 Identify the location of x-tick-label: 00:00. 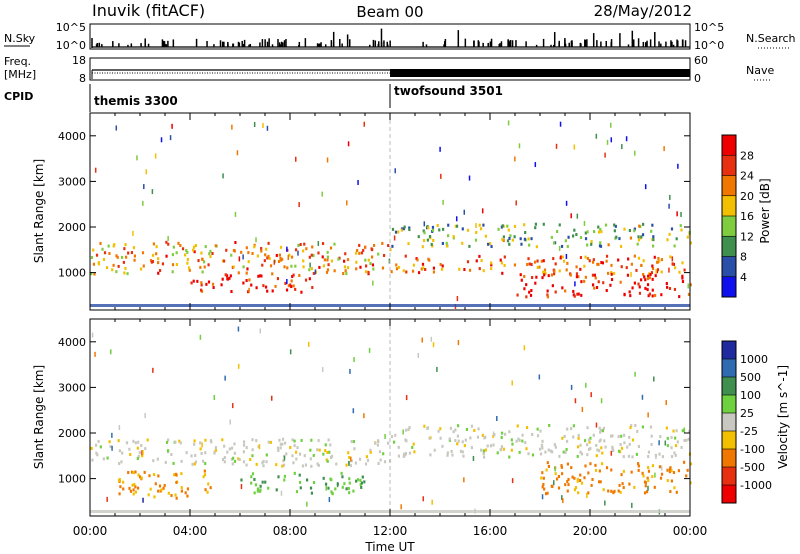
(690, 531).